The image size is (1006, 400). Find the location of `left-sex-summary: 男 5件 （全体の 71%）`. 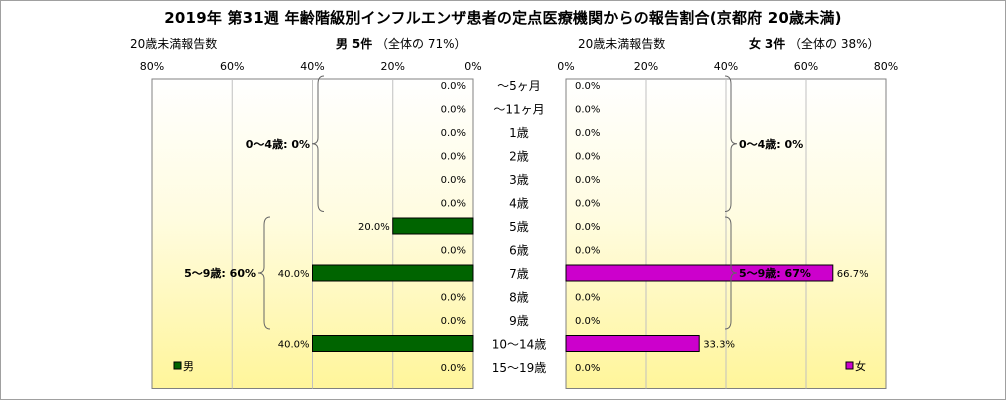

left-sex-summary: 男 5件 （全体の 71%） is located at coordinates (401, 43).